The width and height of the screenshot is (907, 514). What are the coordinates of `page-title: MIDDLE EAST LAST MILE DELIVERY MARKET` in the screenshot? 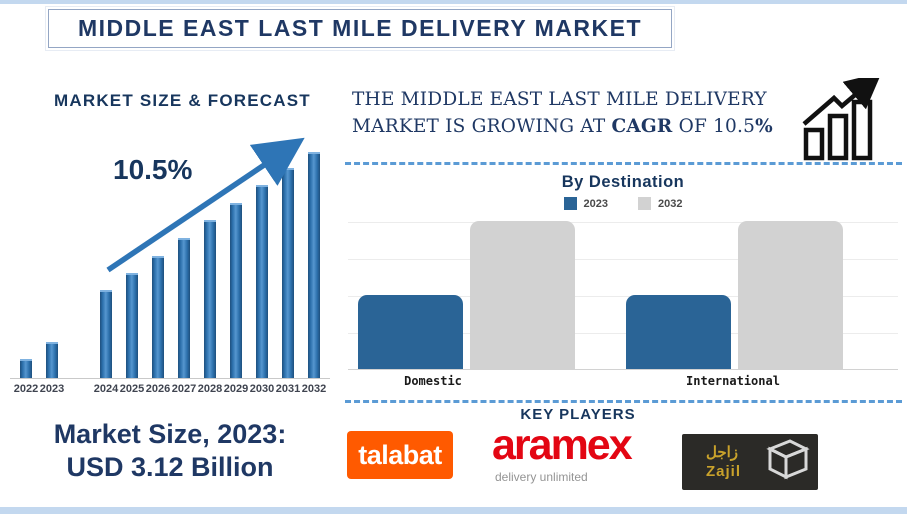 It's located at (360, 28).